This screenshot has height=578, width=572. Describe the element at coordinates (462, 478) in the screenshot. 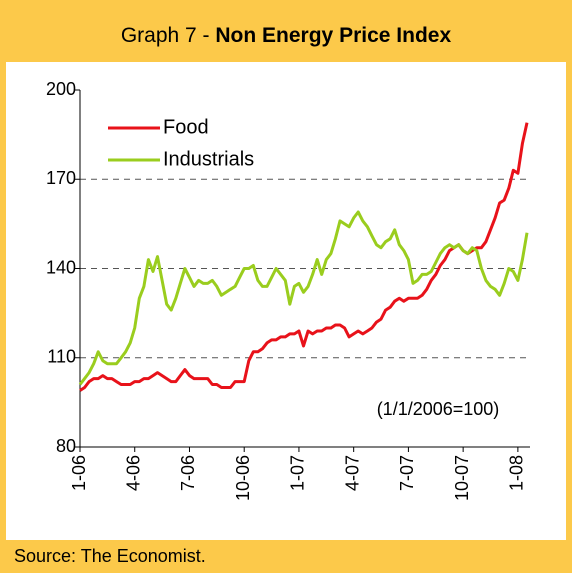

I see `x-tick-label: 10-07` at that location.